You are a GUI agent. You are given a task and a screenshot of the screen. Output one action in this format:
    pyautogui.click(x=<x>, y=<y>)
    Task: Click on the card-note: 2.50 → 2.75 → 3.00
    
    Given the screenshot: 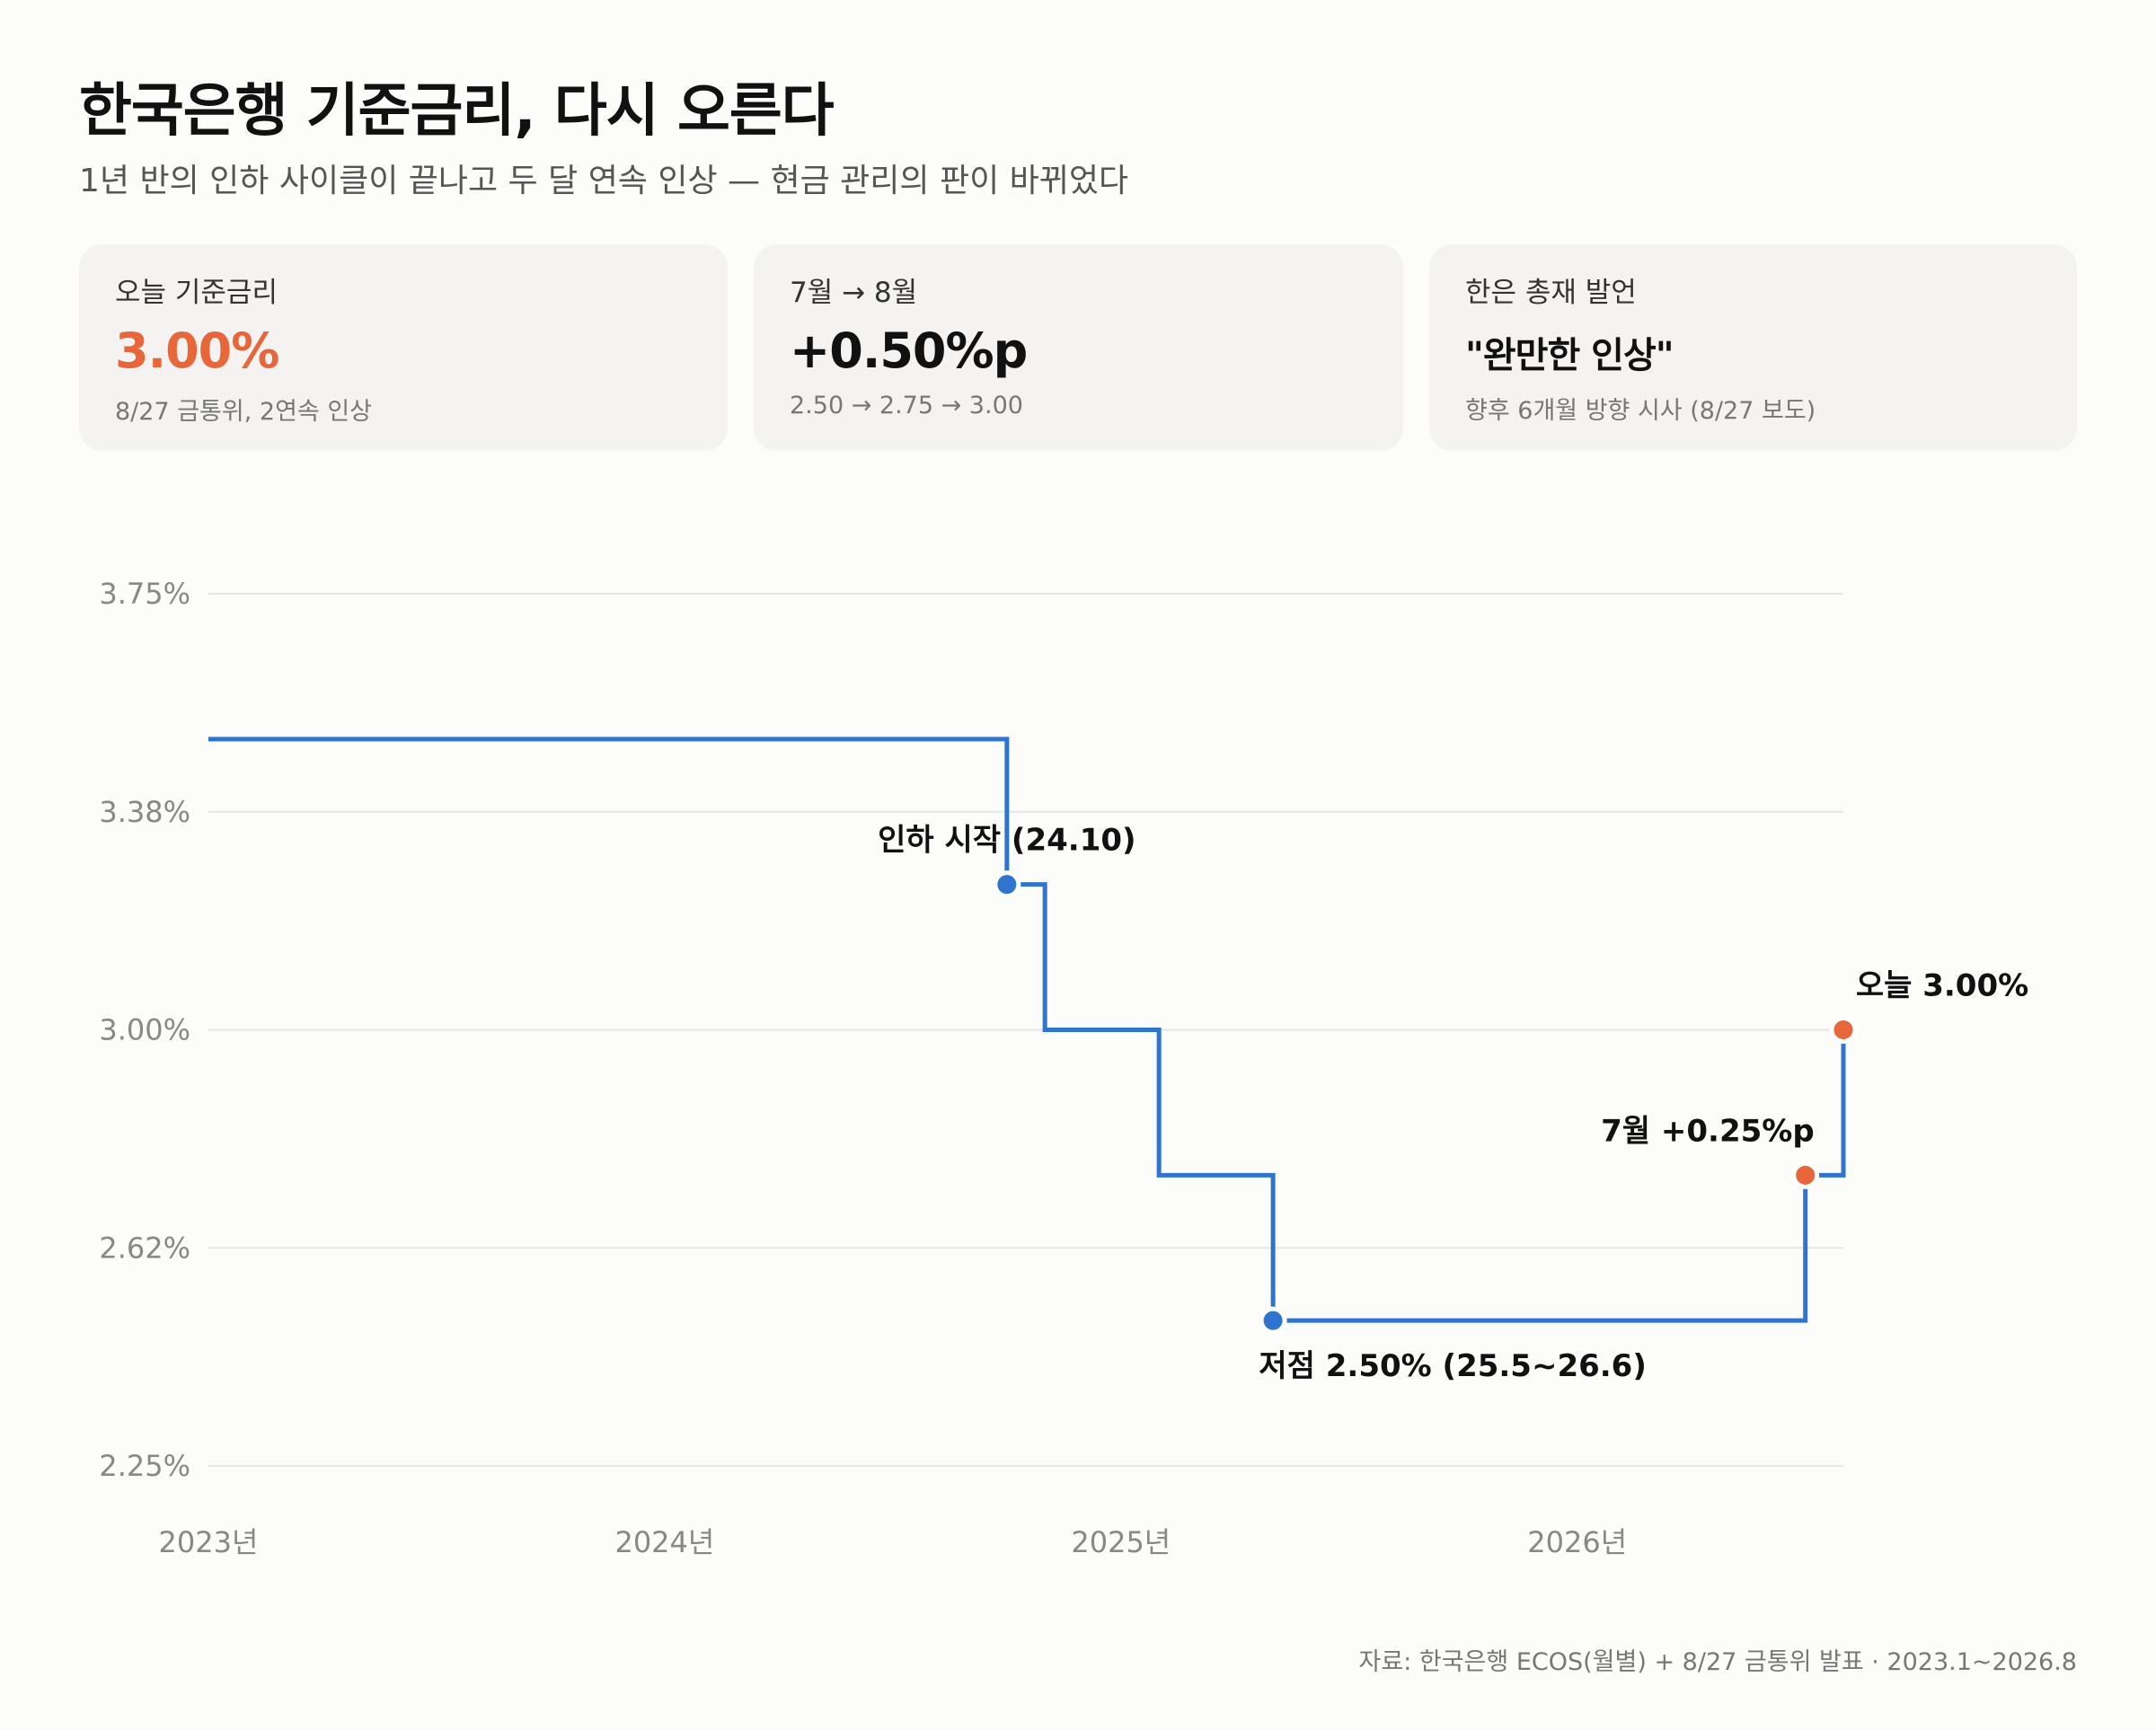 What is the action you would take?
    pyautogui.click(x=906, y=405)
    